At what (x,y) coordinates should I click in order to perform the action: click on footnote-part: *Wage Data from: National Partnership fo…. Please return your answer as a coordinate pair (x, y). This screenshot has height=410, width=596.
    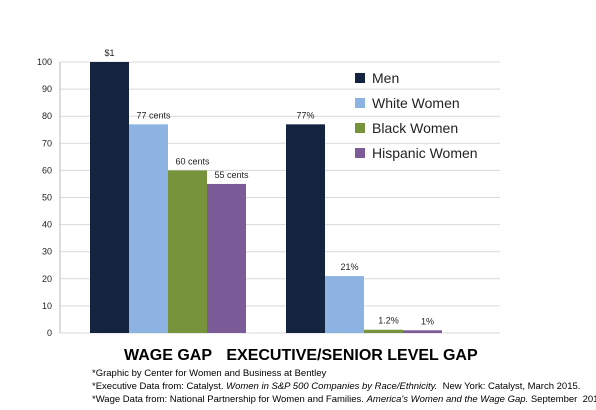
    Looking at the image, I should click on (229, 399).